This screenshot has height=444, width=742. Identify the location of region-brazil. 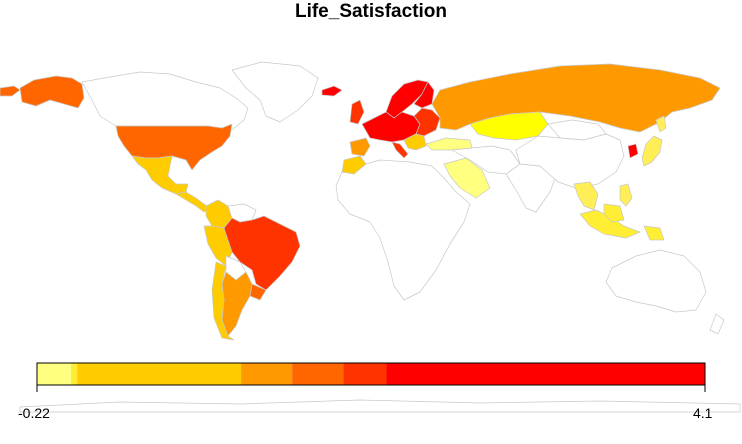
(262, 253).